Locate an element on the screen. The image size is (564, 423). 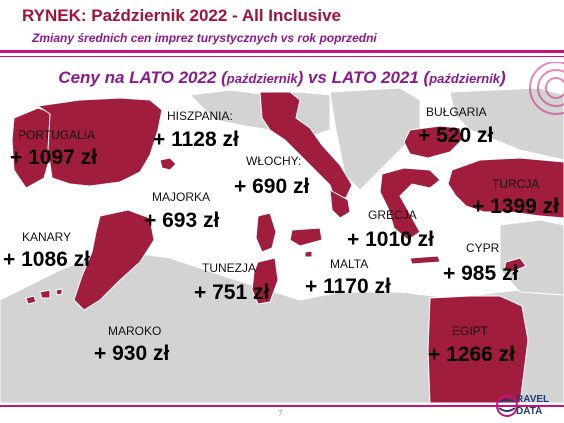
value-wlochy: + 690 zł is located at coordinates (272, 186).